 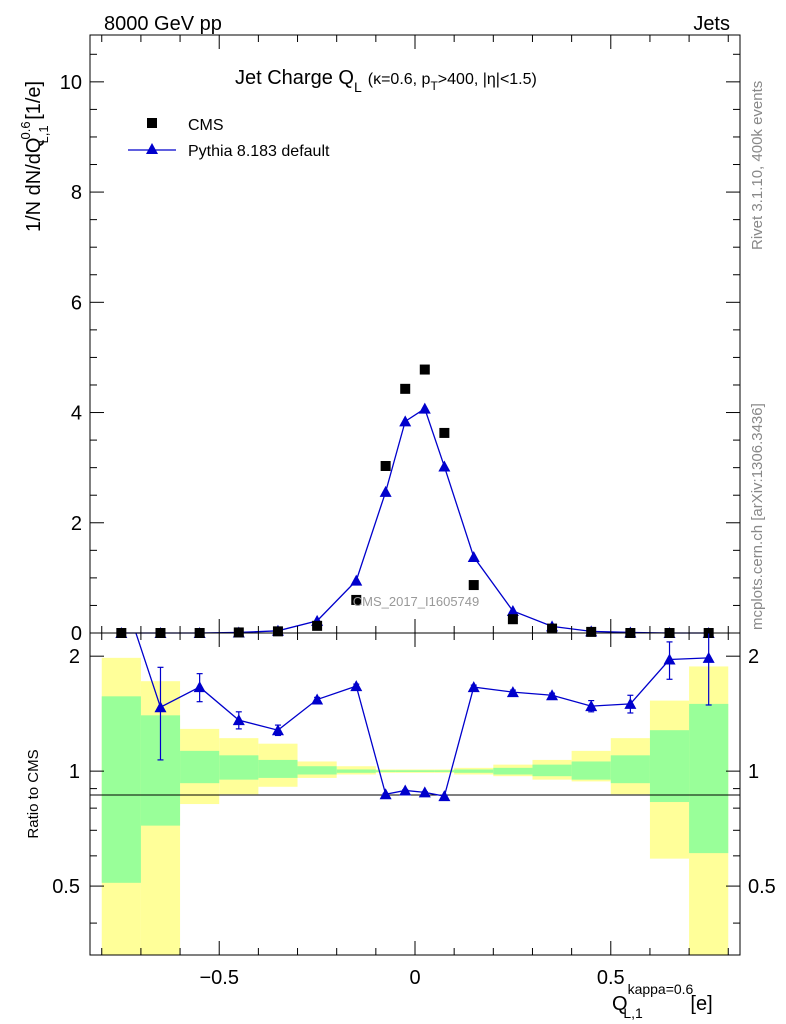 What do you see at coordinates (76, 634) in the screenshot?
I see `main-ytick-label: 0` at bounding box center [76, 634].